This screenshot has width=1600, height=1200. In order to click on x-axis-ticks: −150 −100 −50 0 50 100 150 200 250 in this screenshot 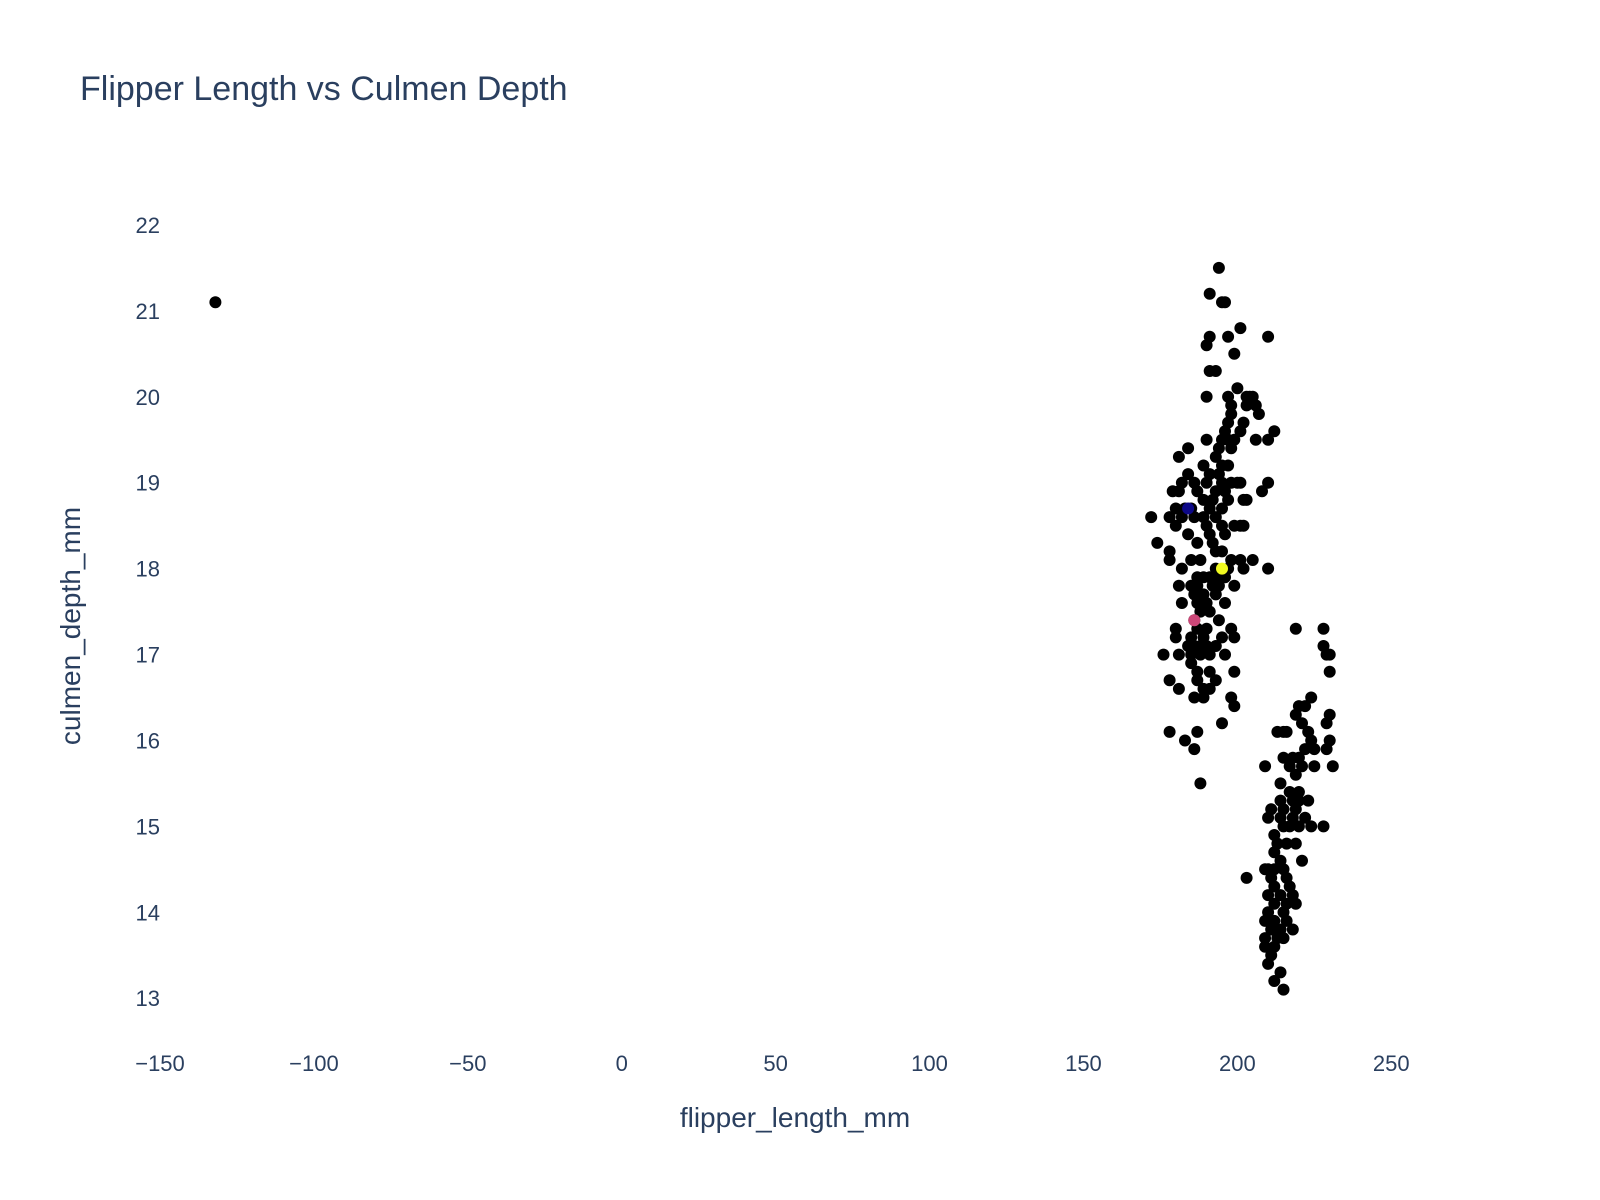, I will do `click(772, 1063)`.